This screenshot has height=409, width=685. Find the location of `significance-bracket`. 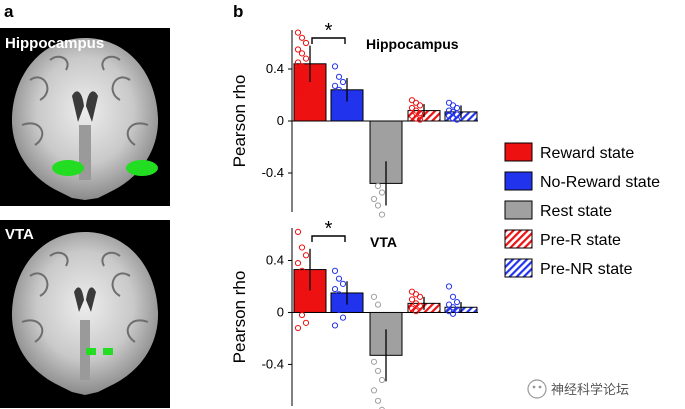

significance-bracket is located at coordinates (328, 238).